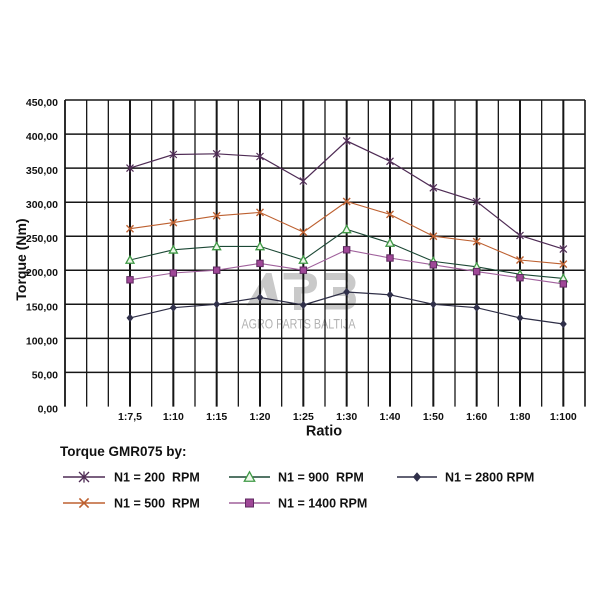 The image size is (600, 600). Describe the element at coordinates (173, 417) in the screenshot. I see `svg-text: 1:10` at that location.